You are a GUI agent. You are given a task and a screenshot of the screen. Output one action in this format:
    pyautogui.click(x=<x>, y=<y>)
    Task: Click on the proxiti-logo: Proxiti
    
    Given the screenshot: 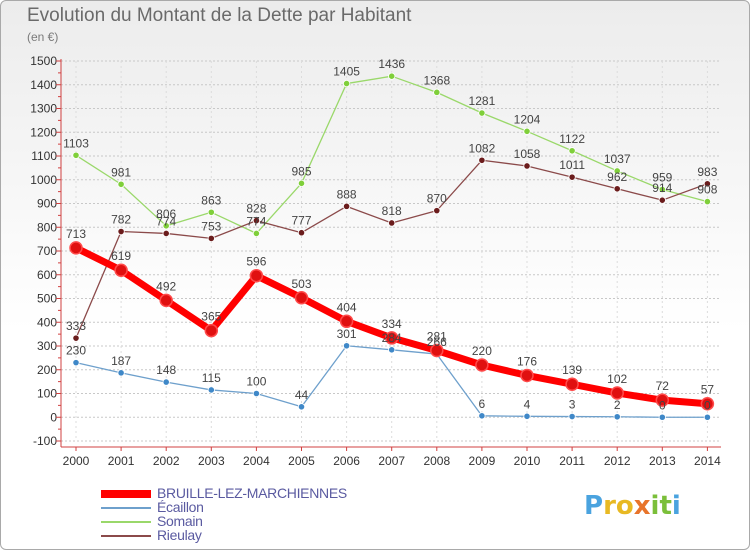 What is the action you would take?
    pyautogui.click(x=632, y=506)
    